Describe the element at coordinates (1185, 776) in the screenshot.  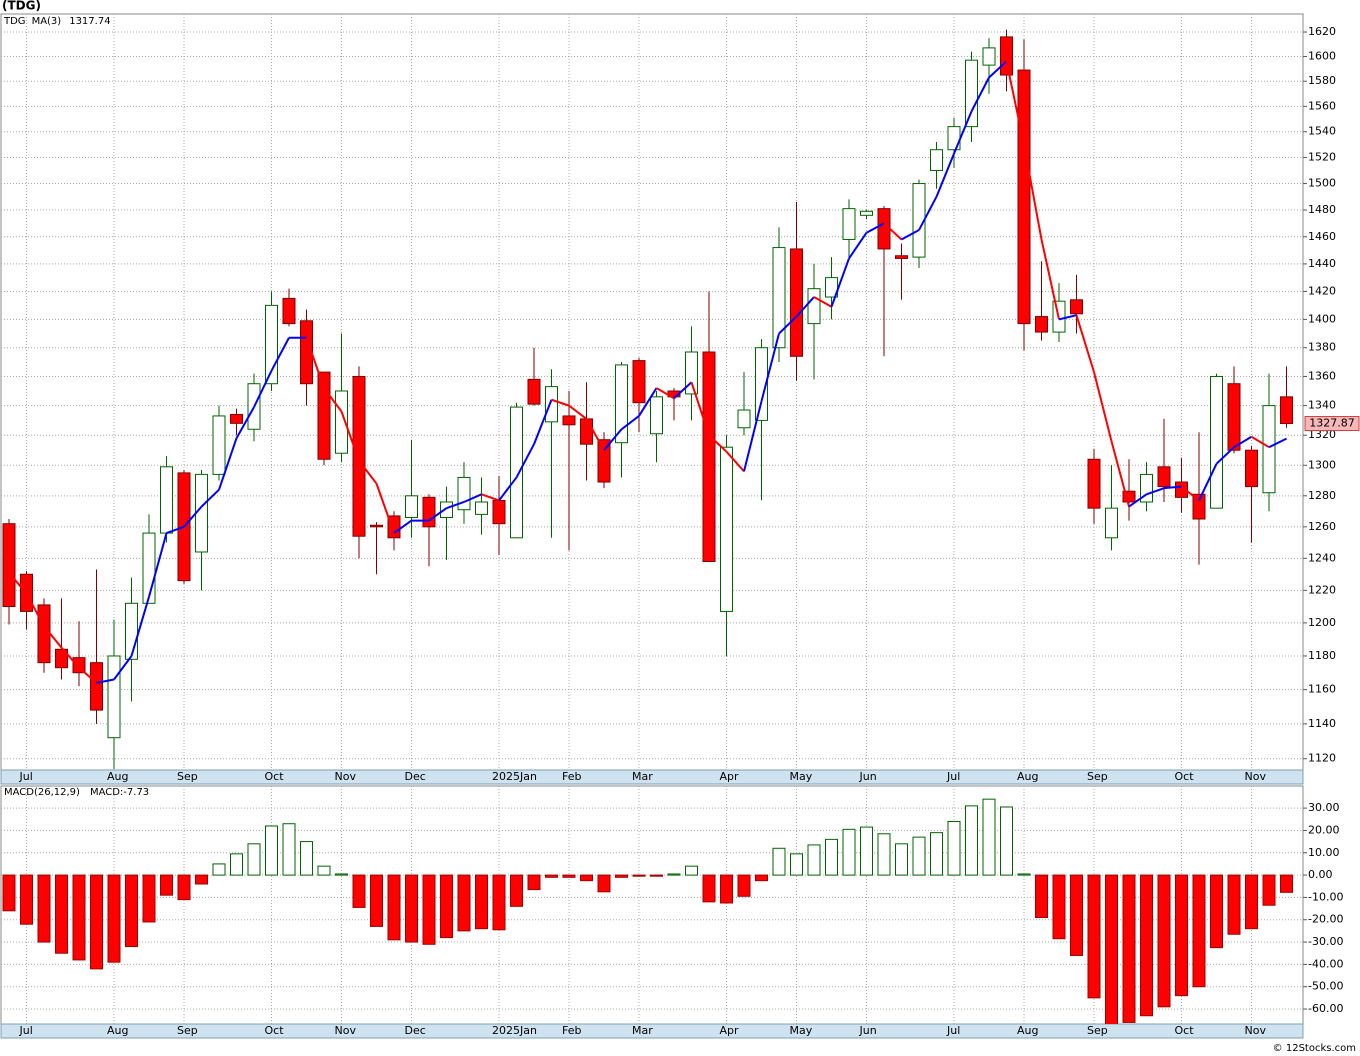
I see `x-tick-label: Oct` at that location.